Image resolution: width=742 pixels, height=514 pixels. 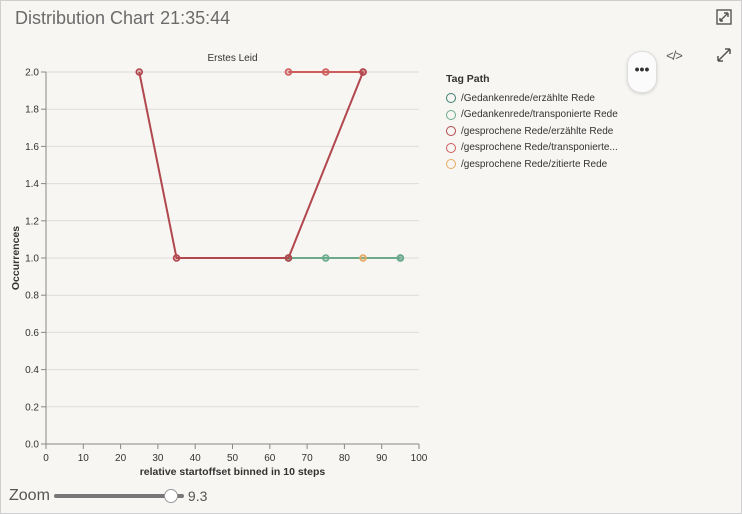 What do you see at coordinates (537, 131) in the screenshot?
I see `legend-item-label: /gesprochene Rede/erzählte Rede` at bounding box center [537, 131].